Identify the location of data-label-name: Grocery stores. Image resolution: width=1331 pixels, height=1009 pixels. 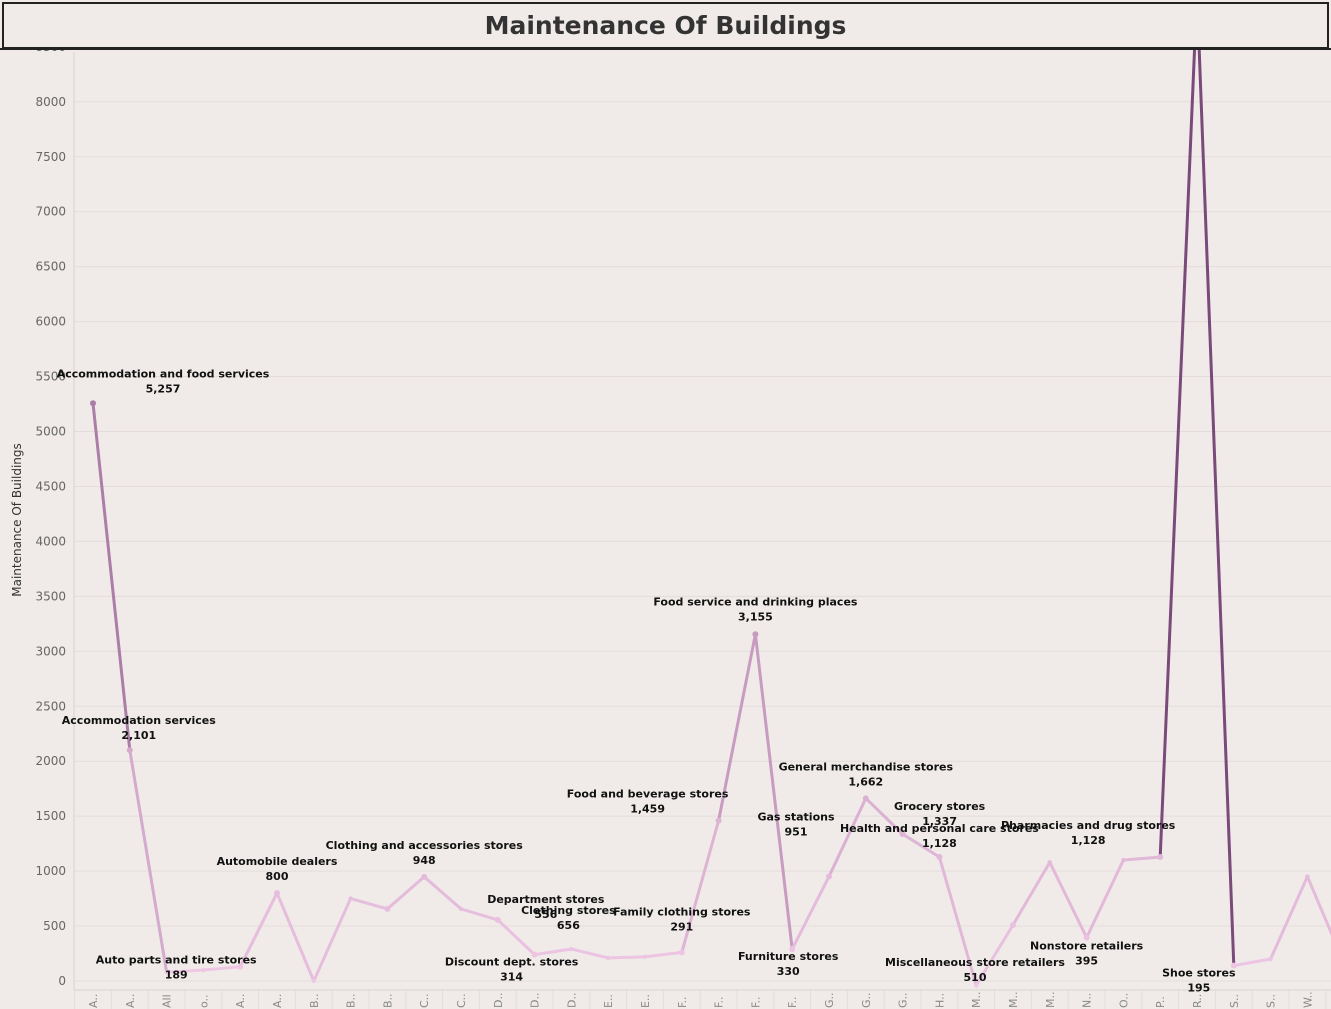
(940, 806).